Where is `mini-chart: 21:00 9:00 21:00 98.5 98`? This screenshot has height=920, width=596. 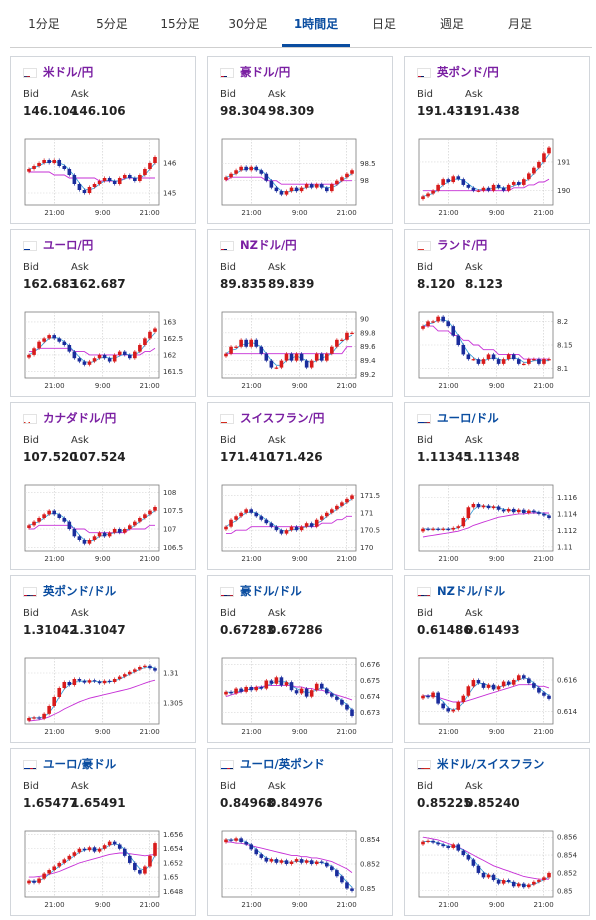 mini-chart: 21:00 9:00 21:00 98.5 98 is located at coordinates (301, 178).